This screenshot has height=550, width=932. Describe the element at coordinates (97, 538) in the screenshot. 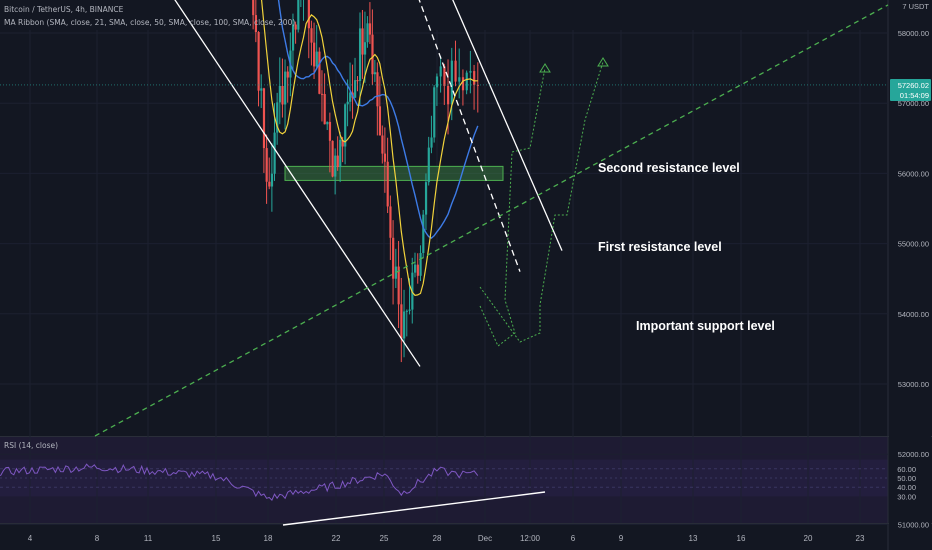

I see `time-tick-label: 8` at that location.